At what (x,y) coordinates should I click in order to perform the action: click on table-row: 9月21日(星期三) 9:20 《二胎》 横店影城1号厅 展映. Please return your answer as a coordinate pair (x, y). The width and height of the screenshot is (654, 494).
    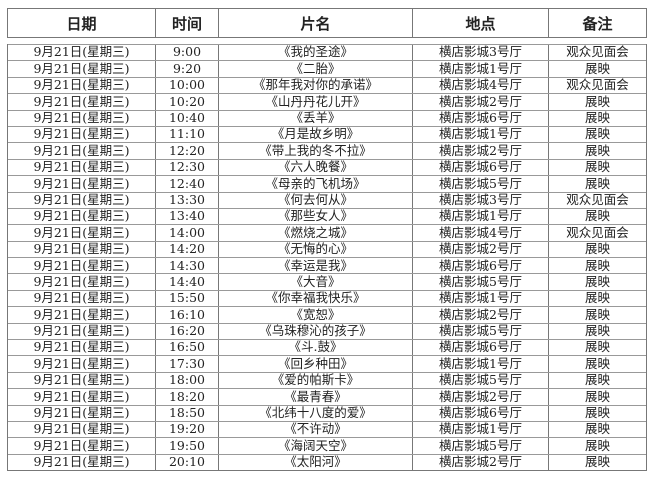
    Looking at the image, I should click on (327, 68).